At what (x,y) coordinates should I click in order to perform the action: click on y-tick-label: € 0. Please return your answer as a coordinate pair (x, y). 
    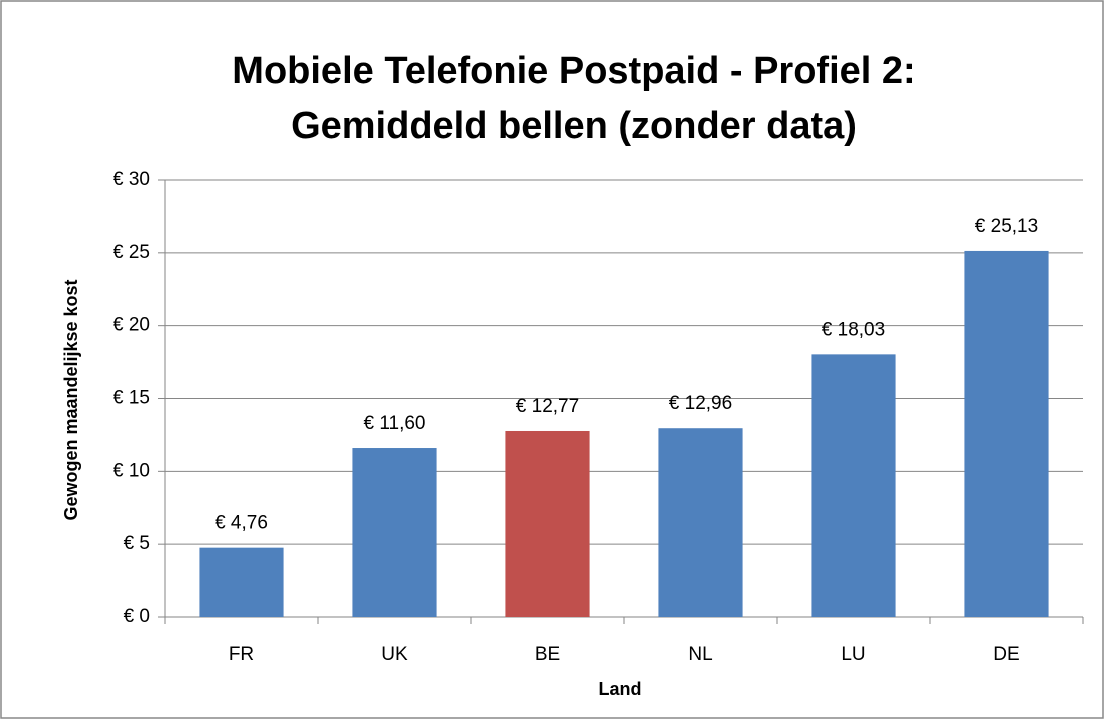
    Looking at the image, I should click on (137, 616).